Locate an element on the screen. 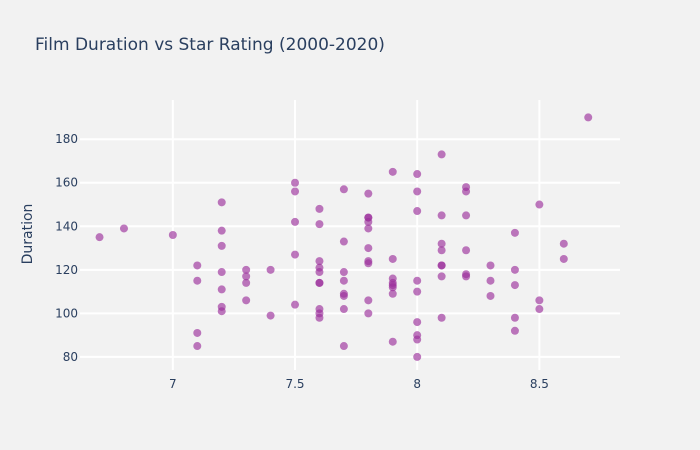 Image resolution: width=700 pixels, height=450 pixels. x-tick-label: 7 is located at coordinates (173, 384).